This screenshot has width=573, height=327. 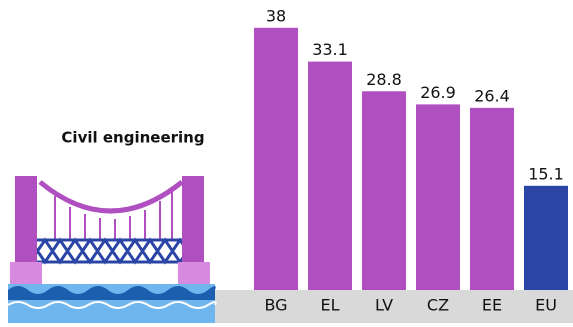 What do you see at coordinates (492, 95) in the screenshot?
I see `value-label: 26.4` at bounding box center [492, 95].